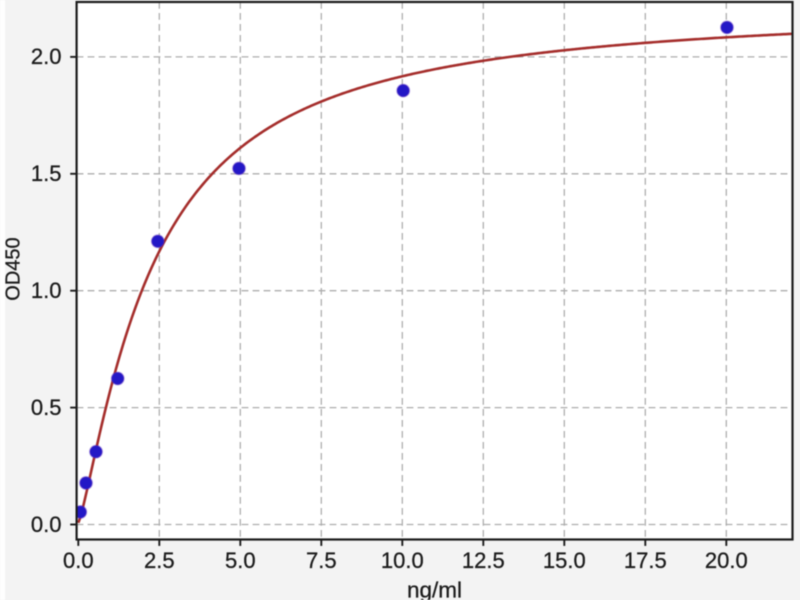  Describe the element at coordinates (240, 560) in the screenshot. I see `svg-text: 5.0` at that location.